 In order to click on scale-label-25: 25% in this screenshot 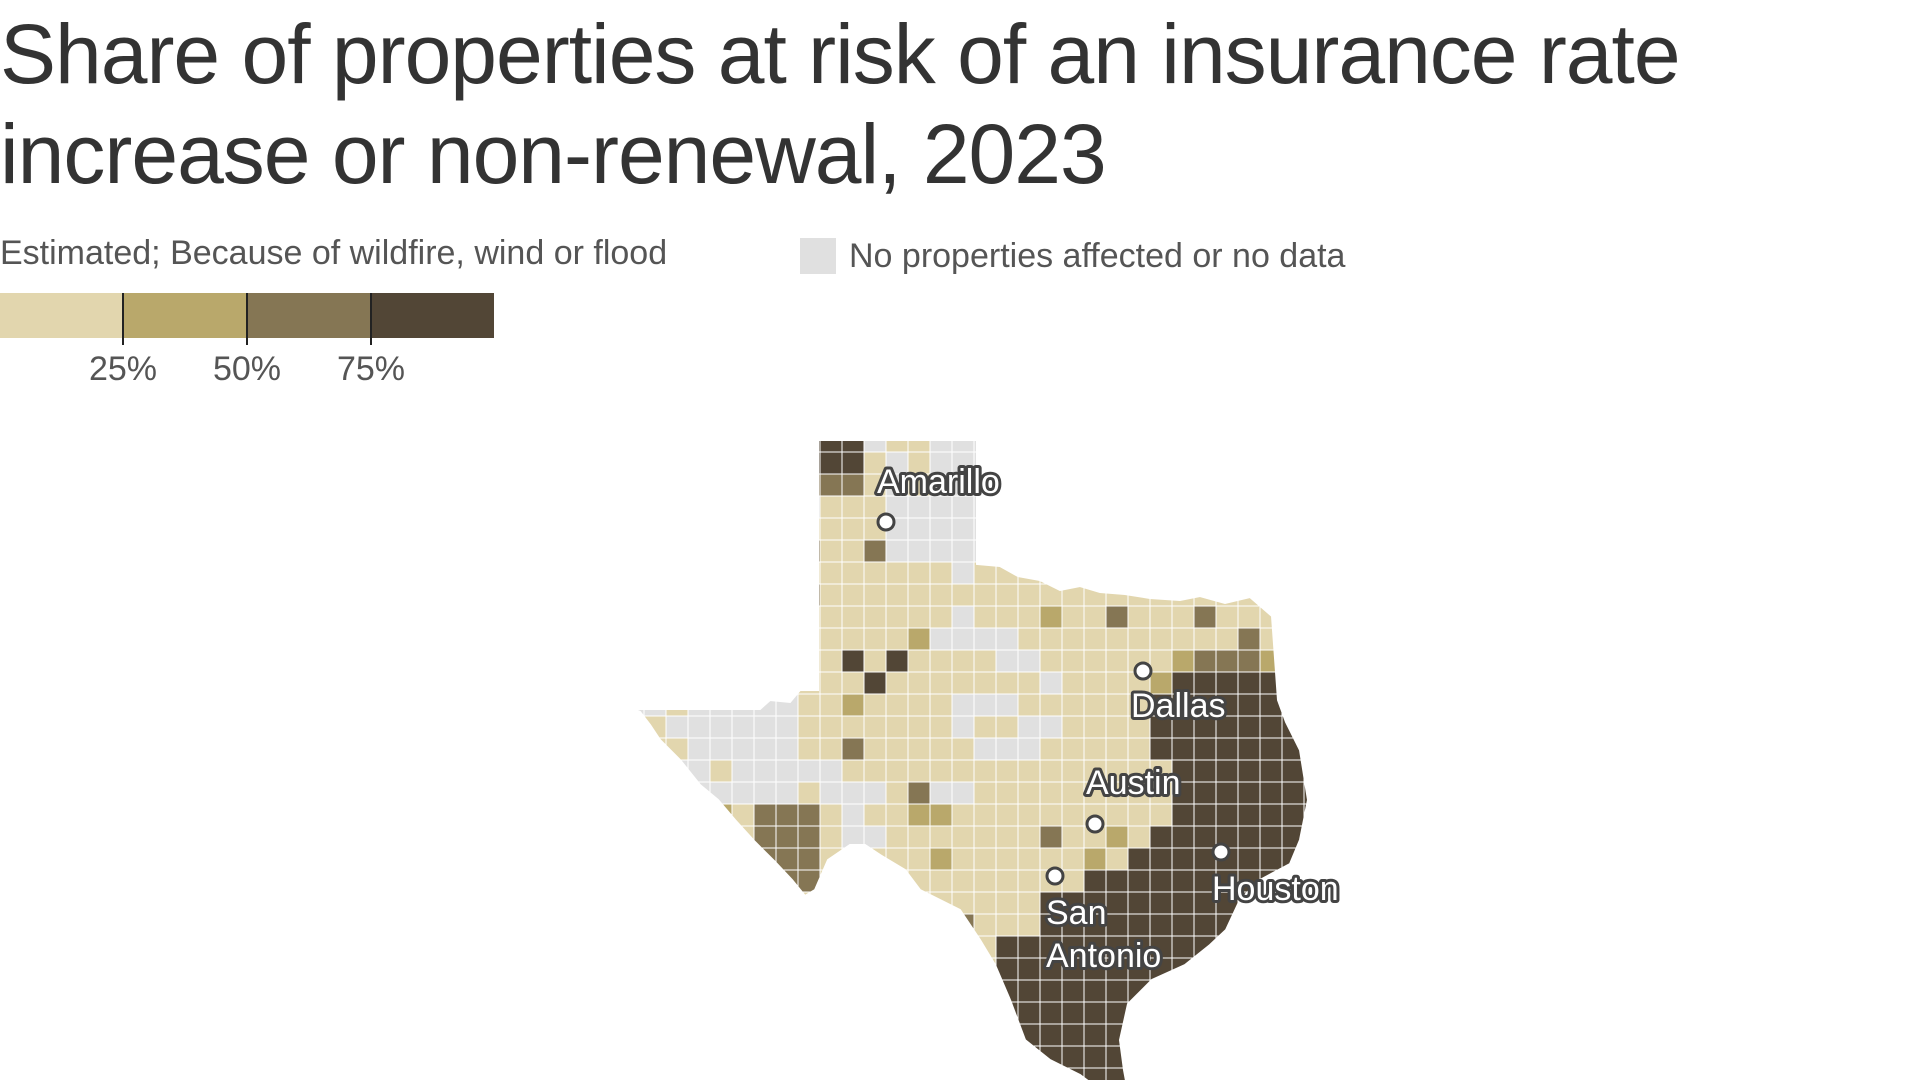, I will do `click(123, 369)`.